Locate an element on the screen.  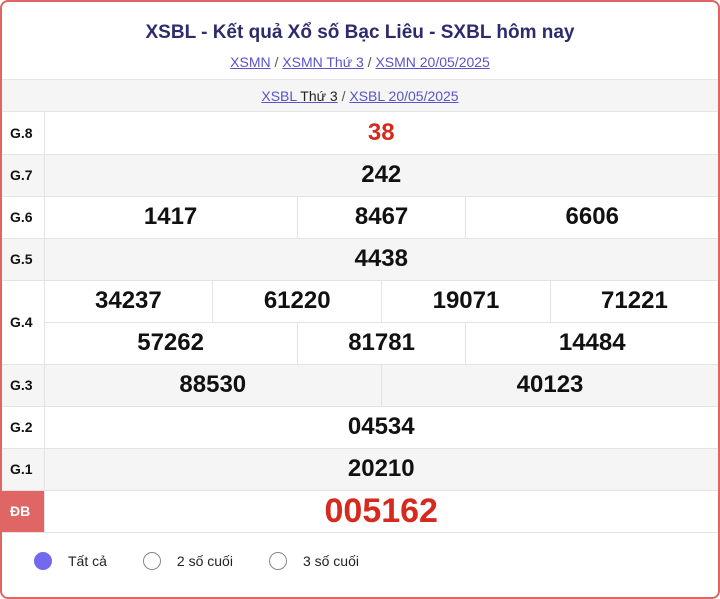
sub-breadcrumb-row: XSBL Thứ 3 / XSBL 20/05/2025 is located at coordinates (360, 95).